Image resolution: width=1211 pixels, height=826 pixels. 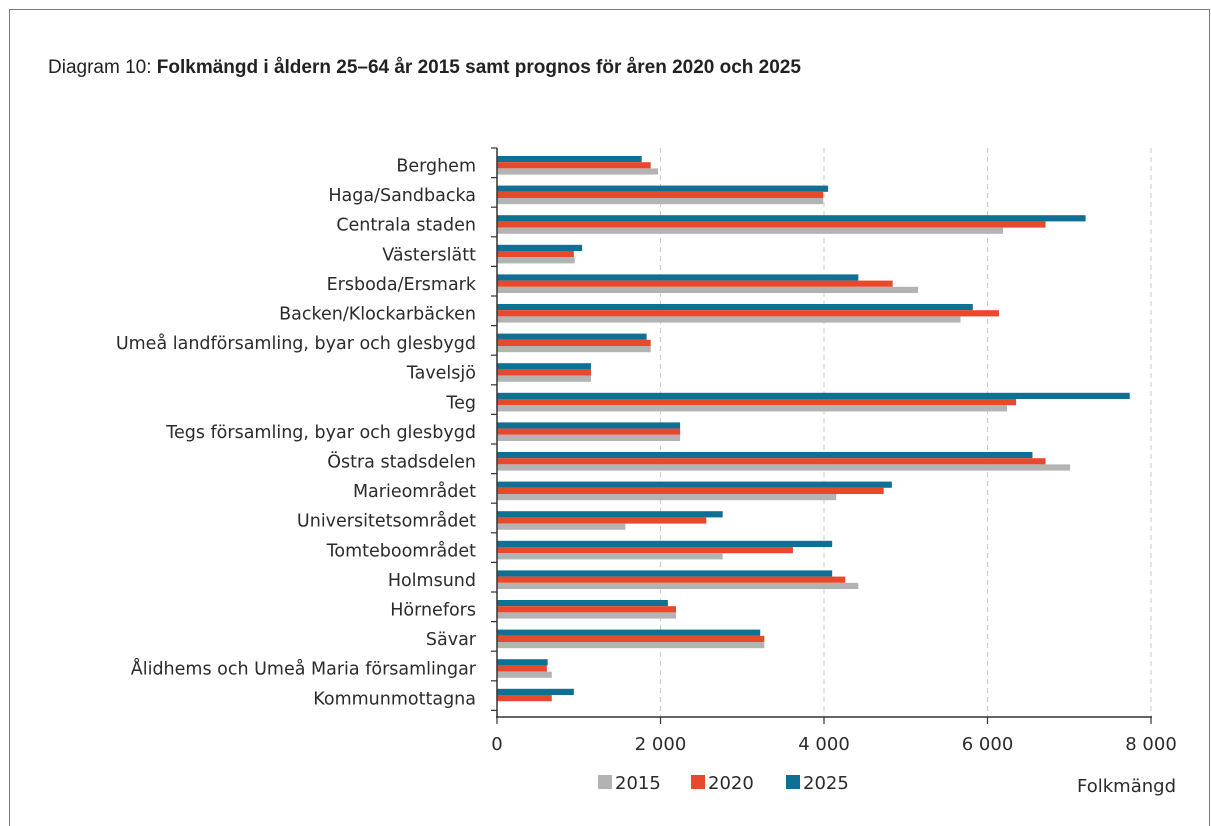 I want to click on category-label: Sävar, so click(x=451, y=640).